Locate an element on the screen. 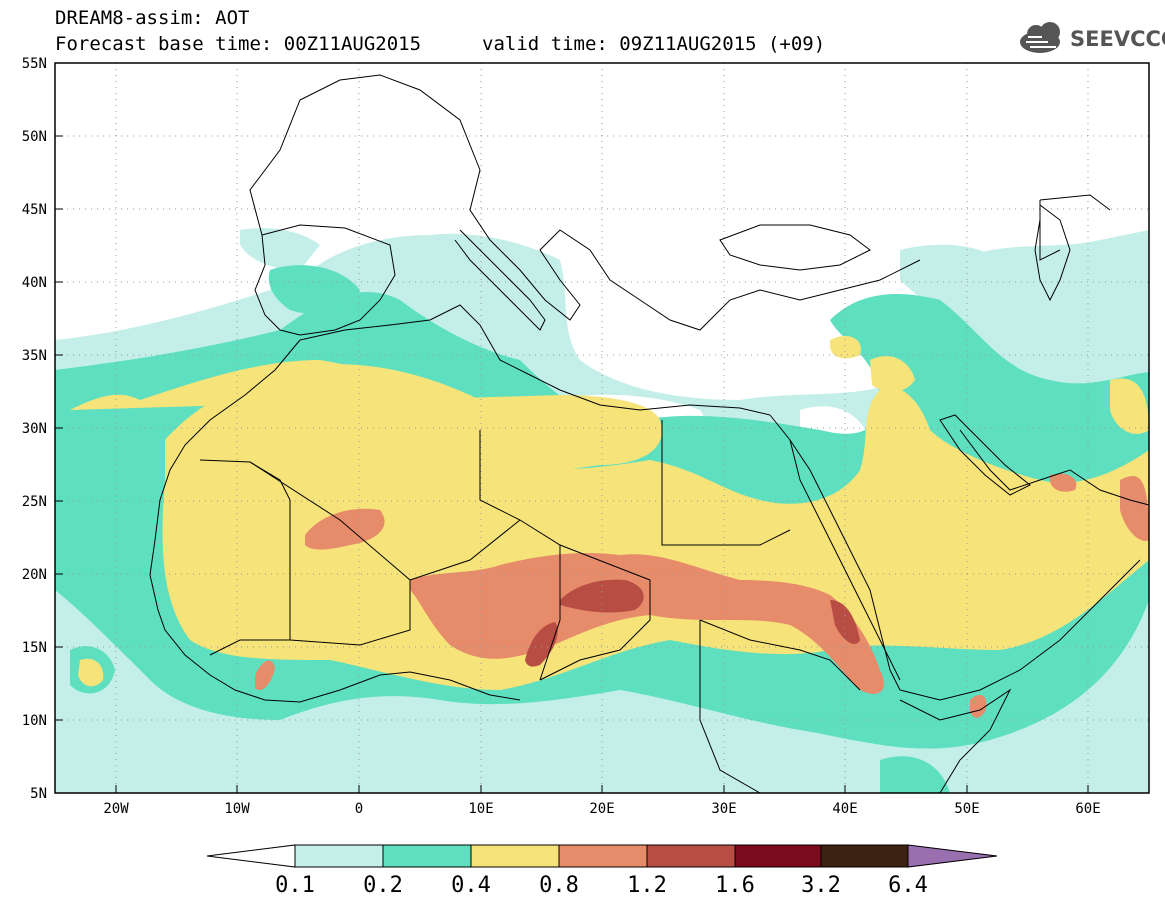 This screenshot has width=1165, height=905. lat-label: 25N is located at coordinates (34, 502).